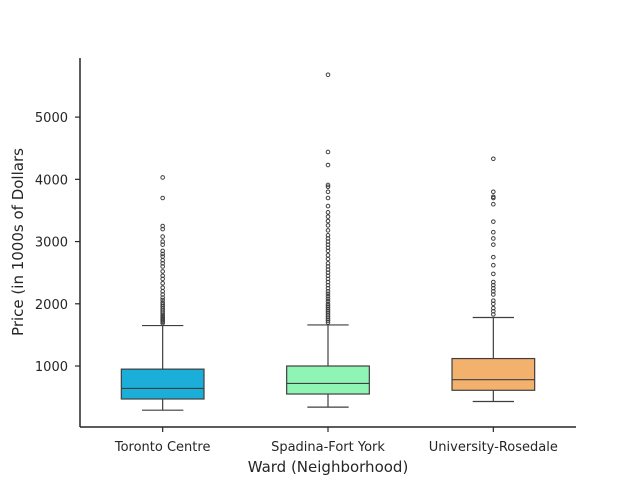 The image size is (640, 480). I want to click on y-tick-label: 5000, so click(51, 118).